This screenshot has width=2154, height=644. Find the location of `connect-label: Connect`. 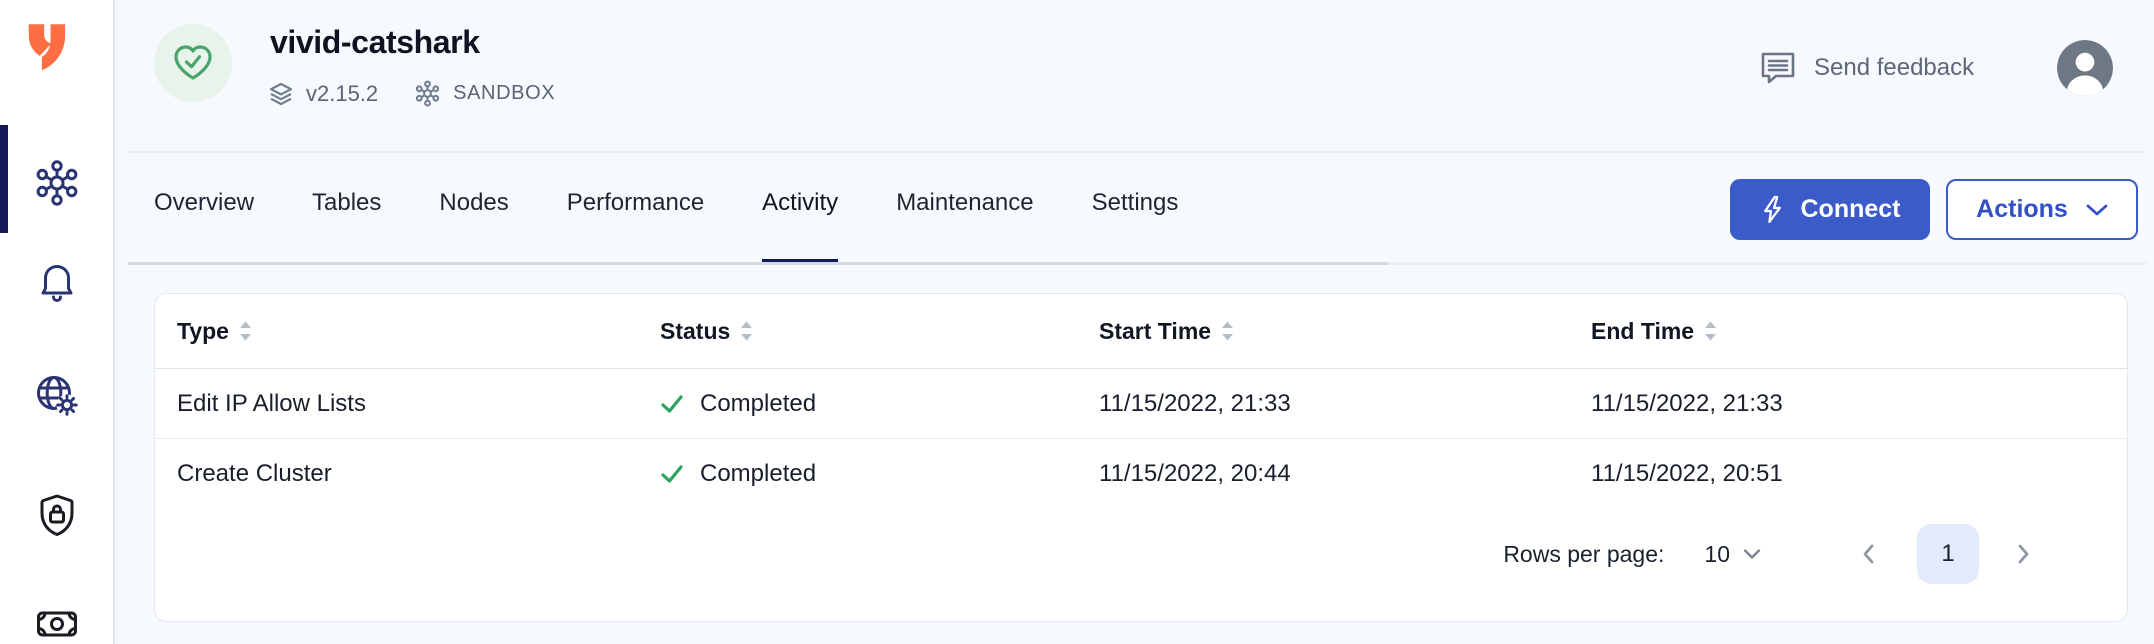

connect-label: Connect is located at coordinates (1850, 209).